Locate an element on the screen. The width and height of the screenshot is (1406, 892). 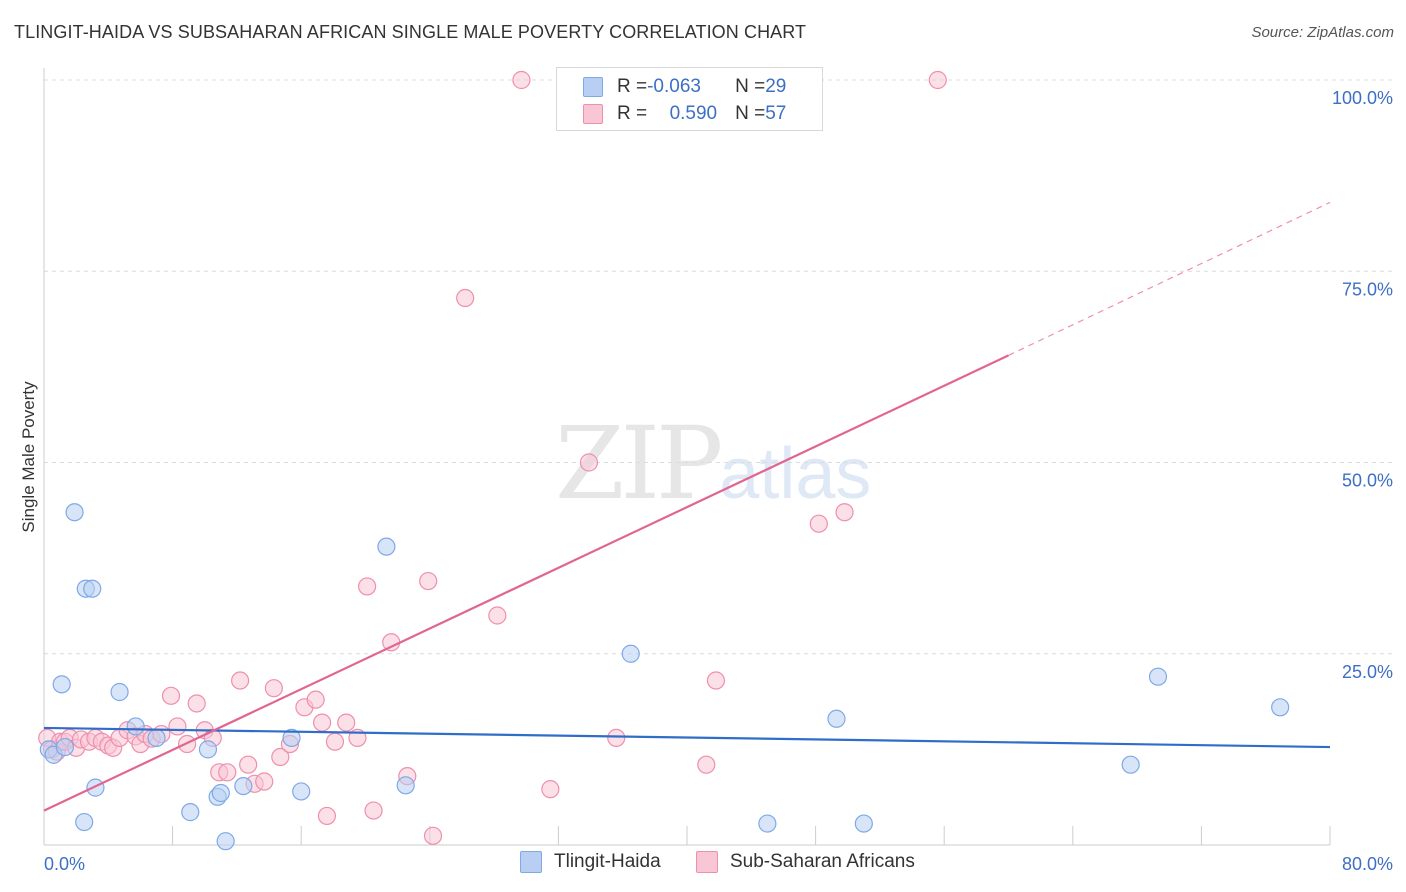
legend-r-value: 0.590 is located at coordinates (693, 113).